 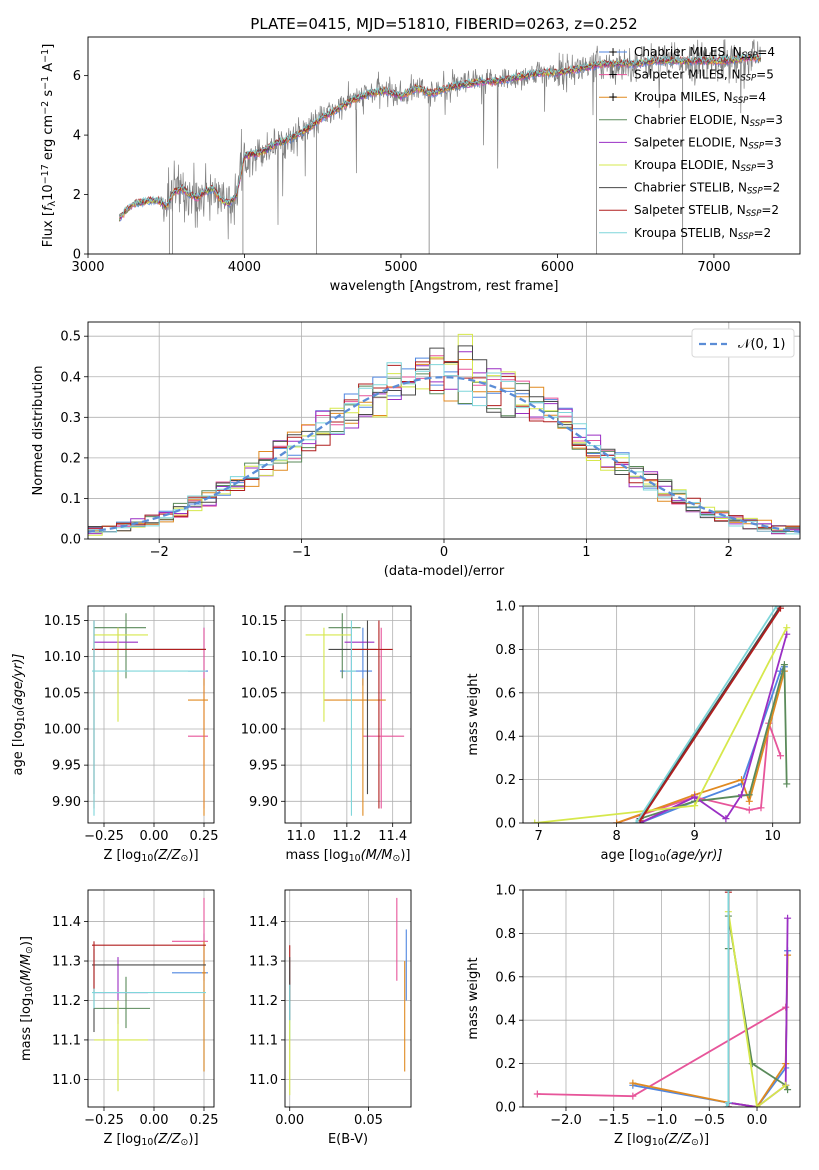 What do you see at coordinates (185, 858) in the screenshot?
I see `x-axis-label-part: ⊙` at bounding box center [185, 858].